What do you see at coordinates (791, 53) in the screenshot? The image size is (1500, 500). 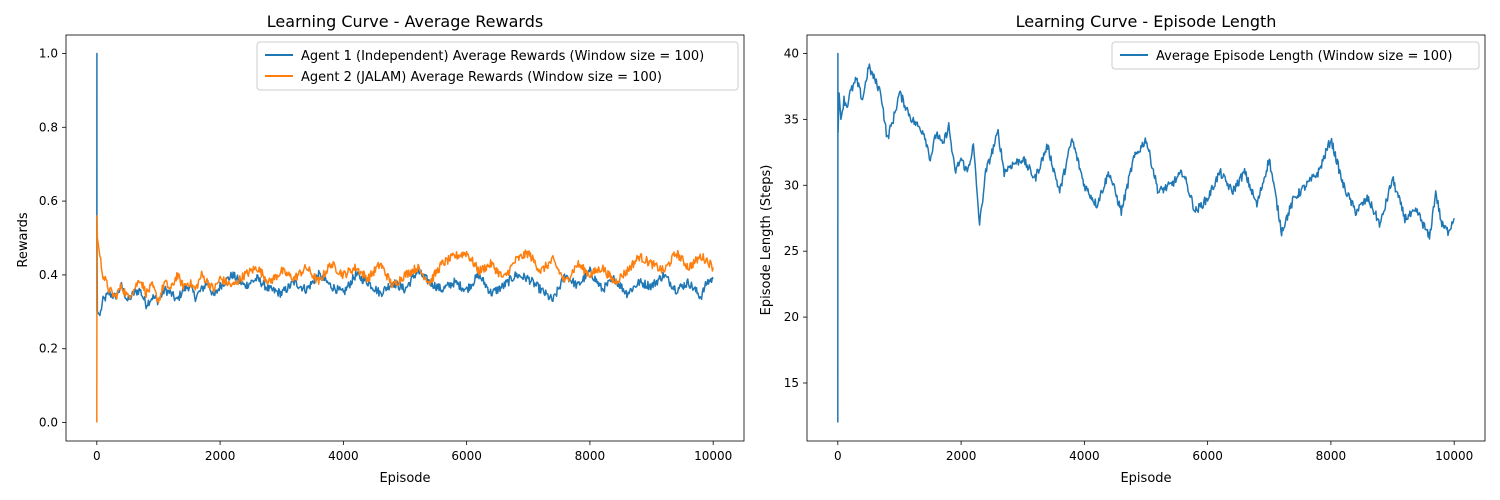 I see `episode-length-y-tick-label: 40` at bounding box center [791, 53].